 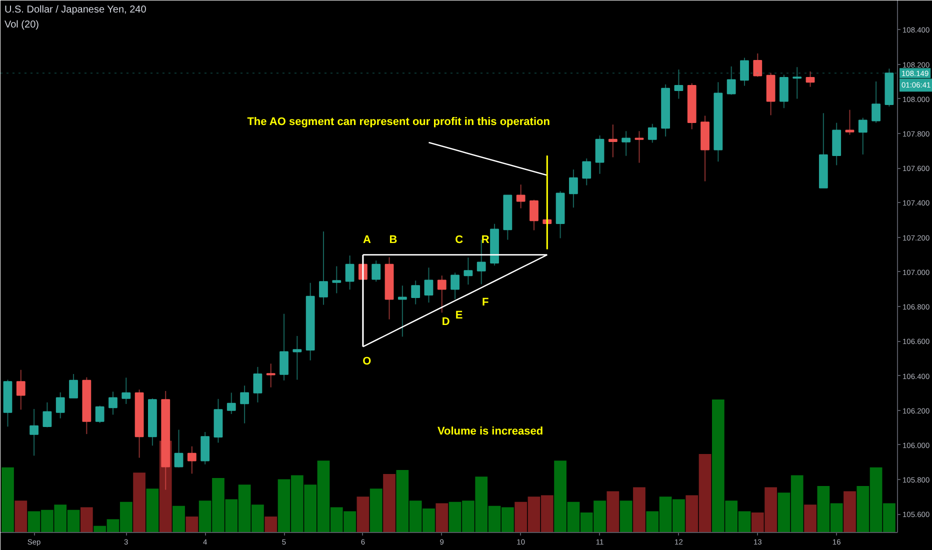 I want to click on data-label: B, so click(x=393, y=240).